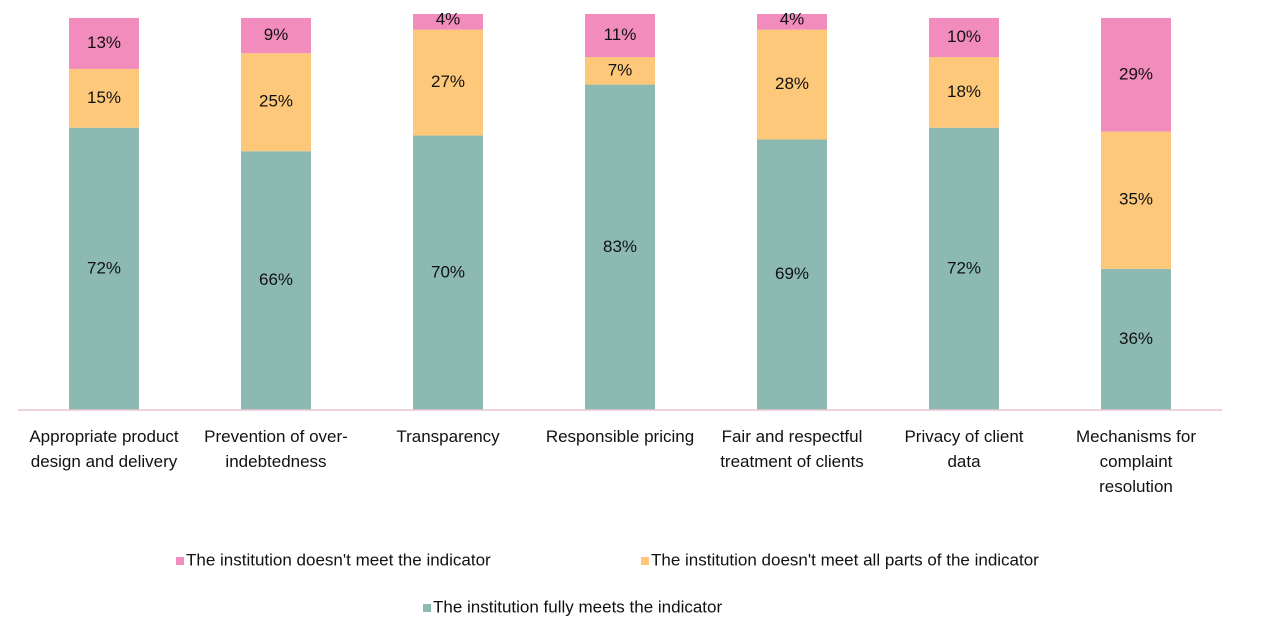  I want to click on data-label: 11%, so click(620, 34).